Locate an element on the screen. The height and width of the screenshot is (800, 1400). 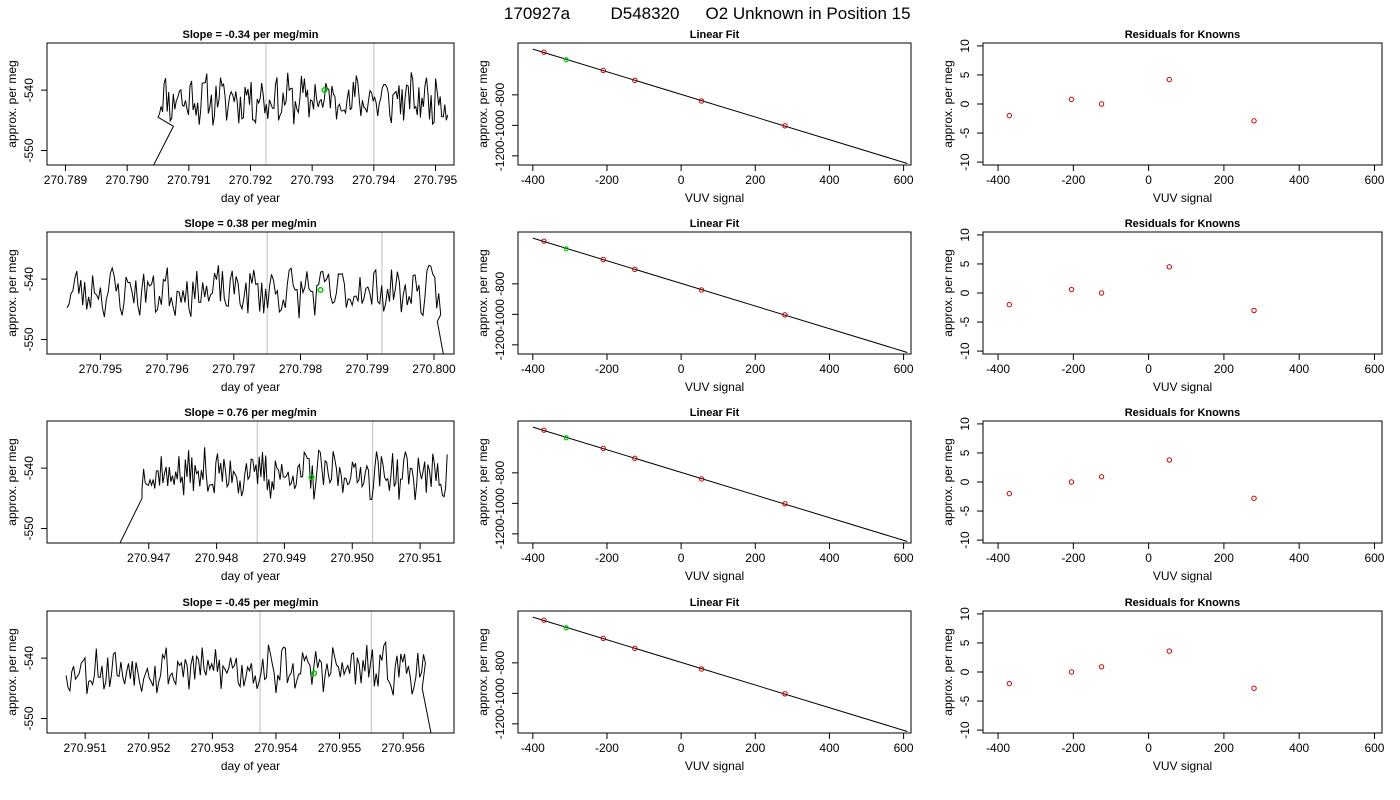
chart-1-fit-x-tick-label: 400 is located at coordinates (829, 180).